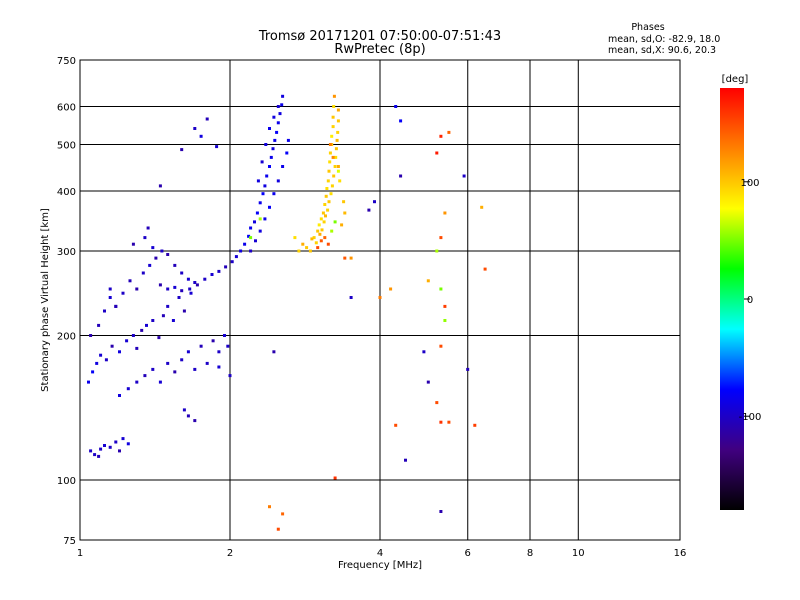  What do you see at coordinates (66, 192) in the screenshot?
I see `y-tick-label: 400` at bounding box center [66, 192].